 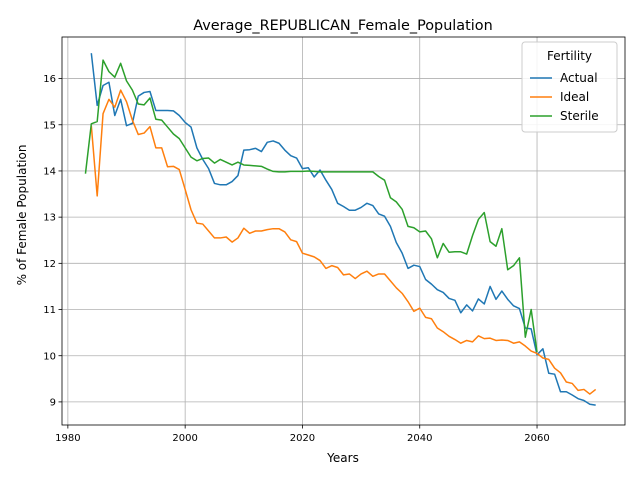 I want to click on legend-title: Fertility, so click(x=569, y=56).